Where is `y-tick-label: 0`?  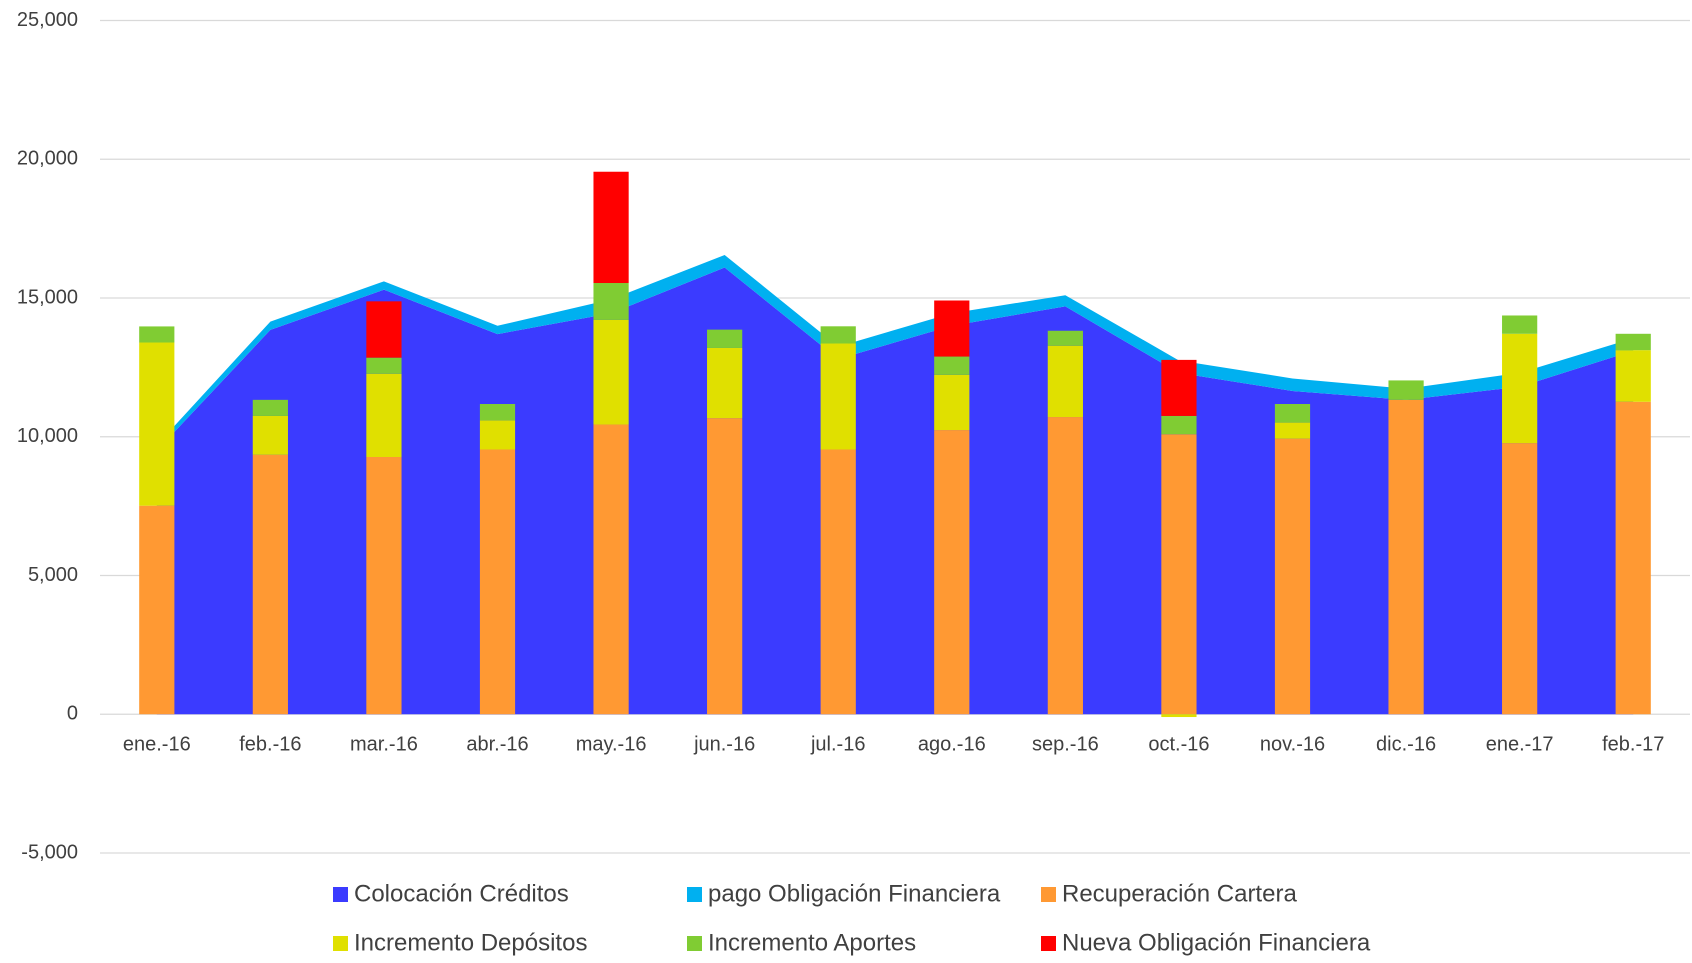 y-tick-label: 0 is located at coordinates (72, 714).